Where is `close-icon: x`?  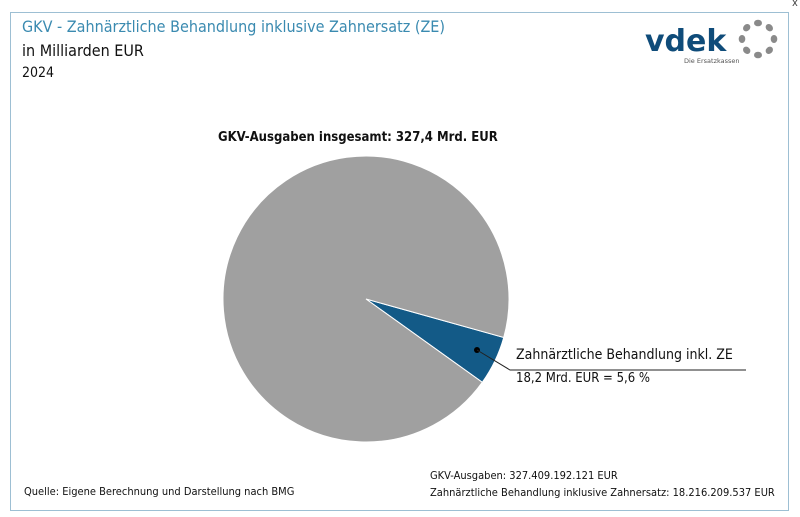
close-icon: x is located at coordinates (795, 4).